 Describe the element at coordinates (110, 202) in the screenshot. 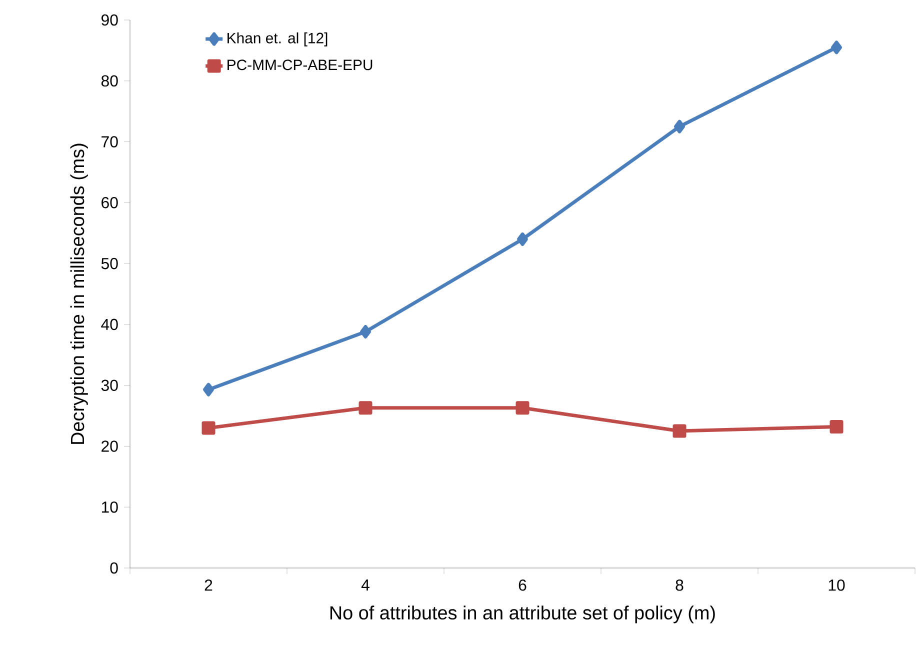

I see `y-tick-label: 60` at that location.